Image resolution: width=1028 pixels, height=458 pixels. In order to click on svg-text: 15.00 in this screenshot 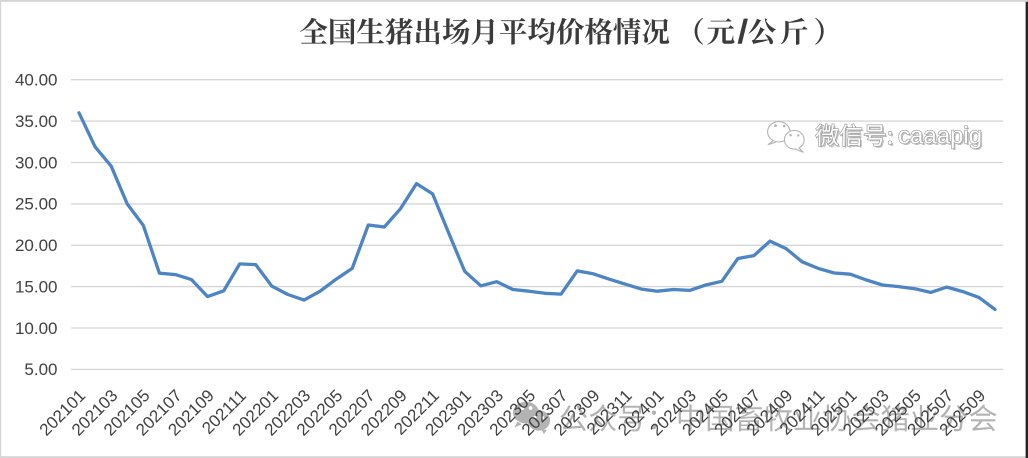, I will do `click(36, 286)`.